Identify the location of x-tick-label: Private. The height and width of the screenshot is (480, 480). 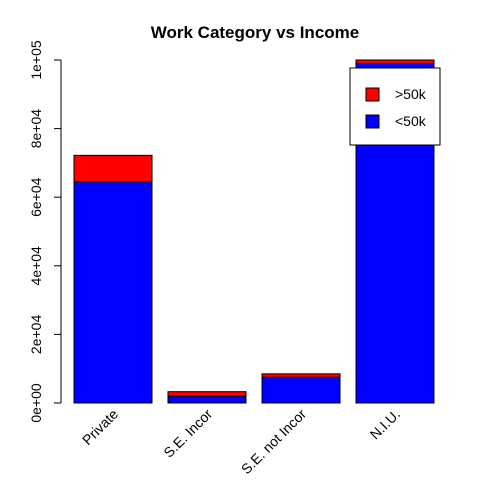
(100, 427).